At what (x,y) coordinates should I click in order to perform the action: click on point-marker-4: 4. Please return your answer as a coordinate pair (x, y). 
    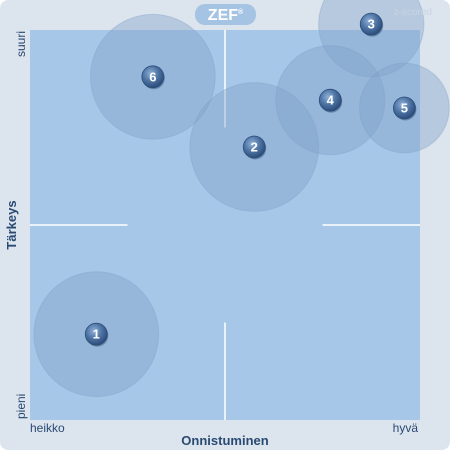
    Looking at the image, I should click on (330, 100).